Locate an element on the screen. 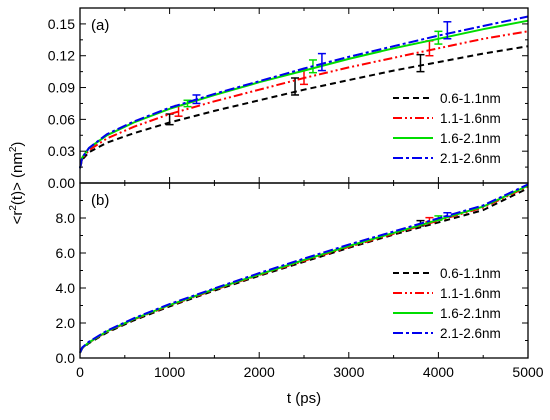  x-tick-label: 5000 is located at coordinates (527, 372).